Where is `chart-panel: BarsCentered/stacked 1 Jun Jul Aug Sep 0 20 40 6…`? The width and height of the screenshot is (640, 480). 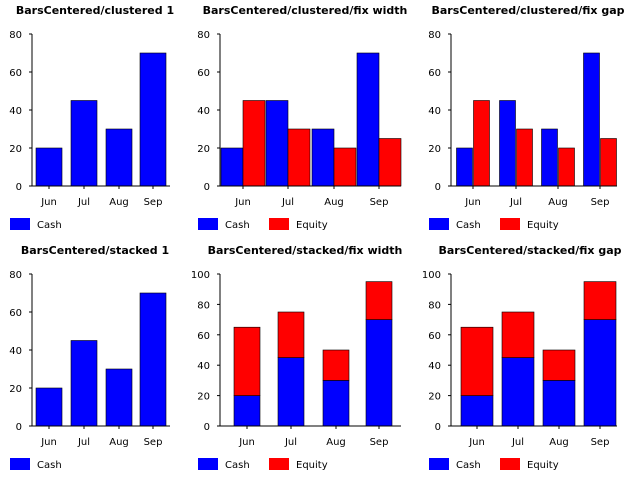
chart-panel: BarsCentered/stacked 1 Jun Jul Aug Sep 0 20 40 6… is located at coordinates (89, 357).